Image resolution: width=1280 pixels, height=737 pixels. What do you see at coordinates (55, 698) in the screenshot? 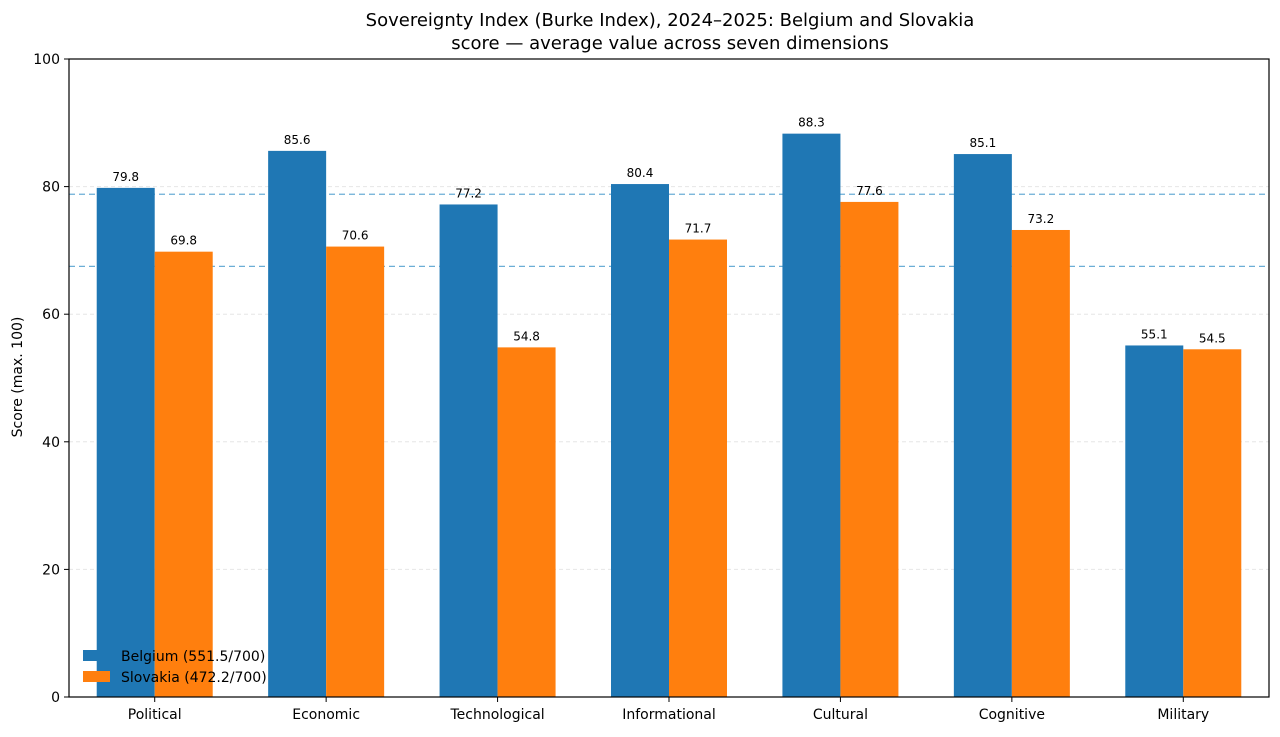
I see `y-tick-label: 0` at bounding box center [55, 698].